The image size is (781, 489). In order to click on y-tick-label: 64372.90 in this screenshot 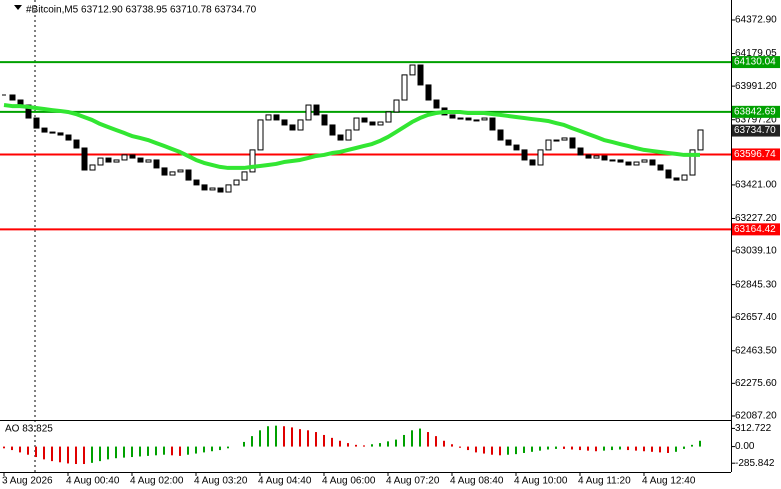, I will do `click(756, 20)`.